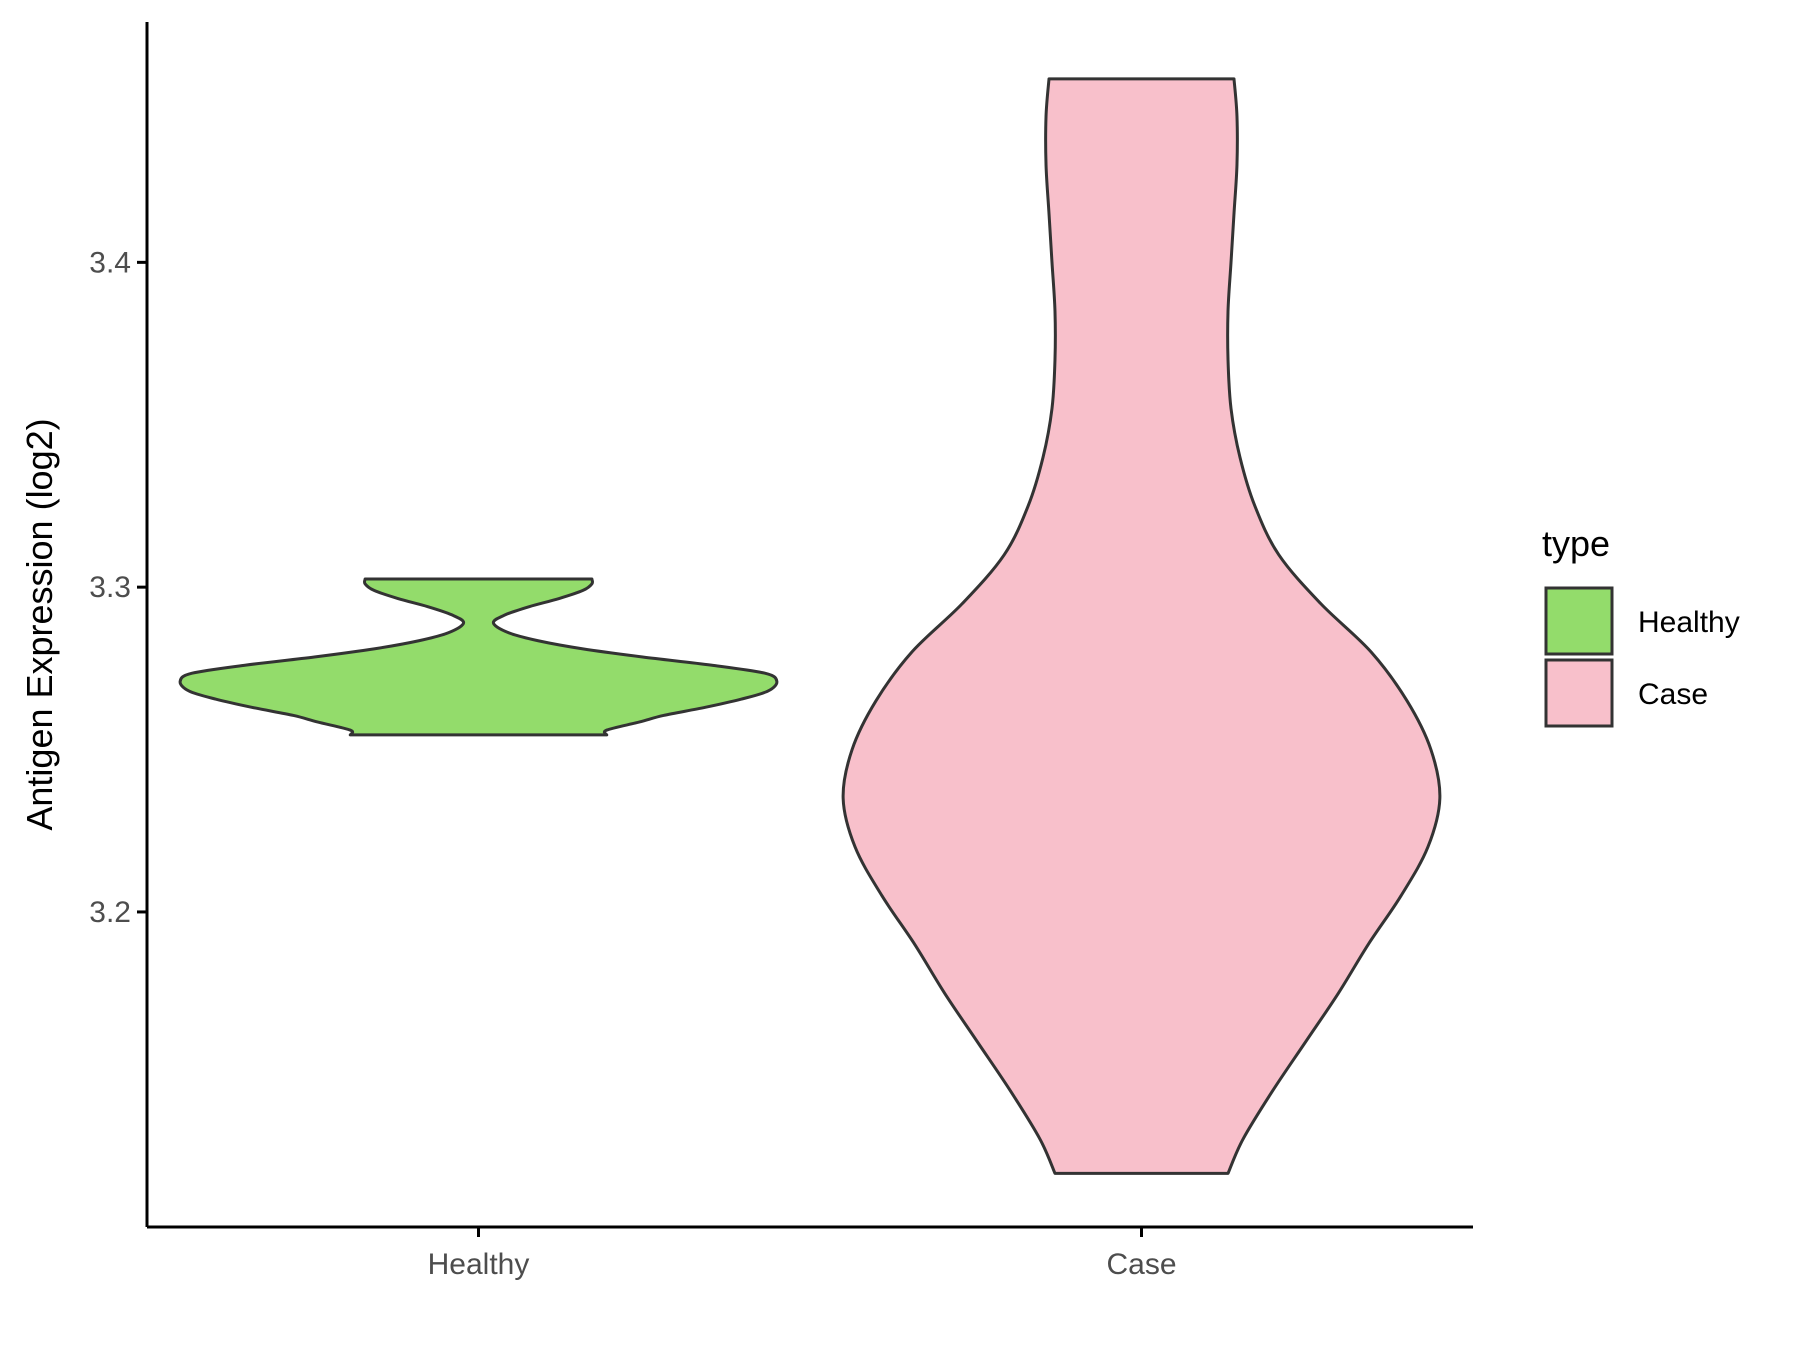 The image size is (1800, 1350). Describe the element at coordinates (1141, 1264) in the screenshot. I see `x-tick-label: Case` at that location.